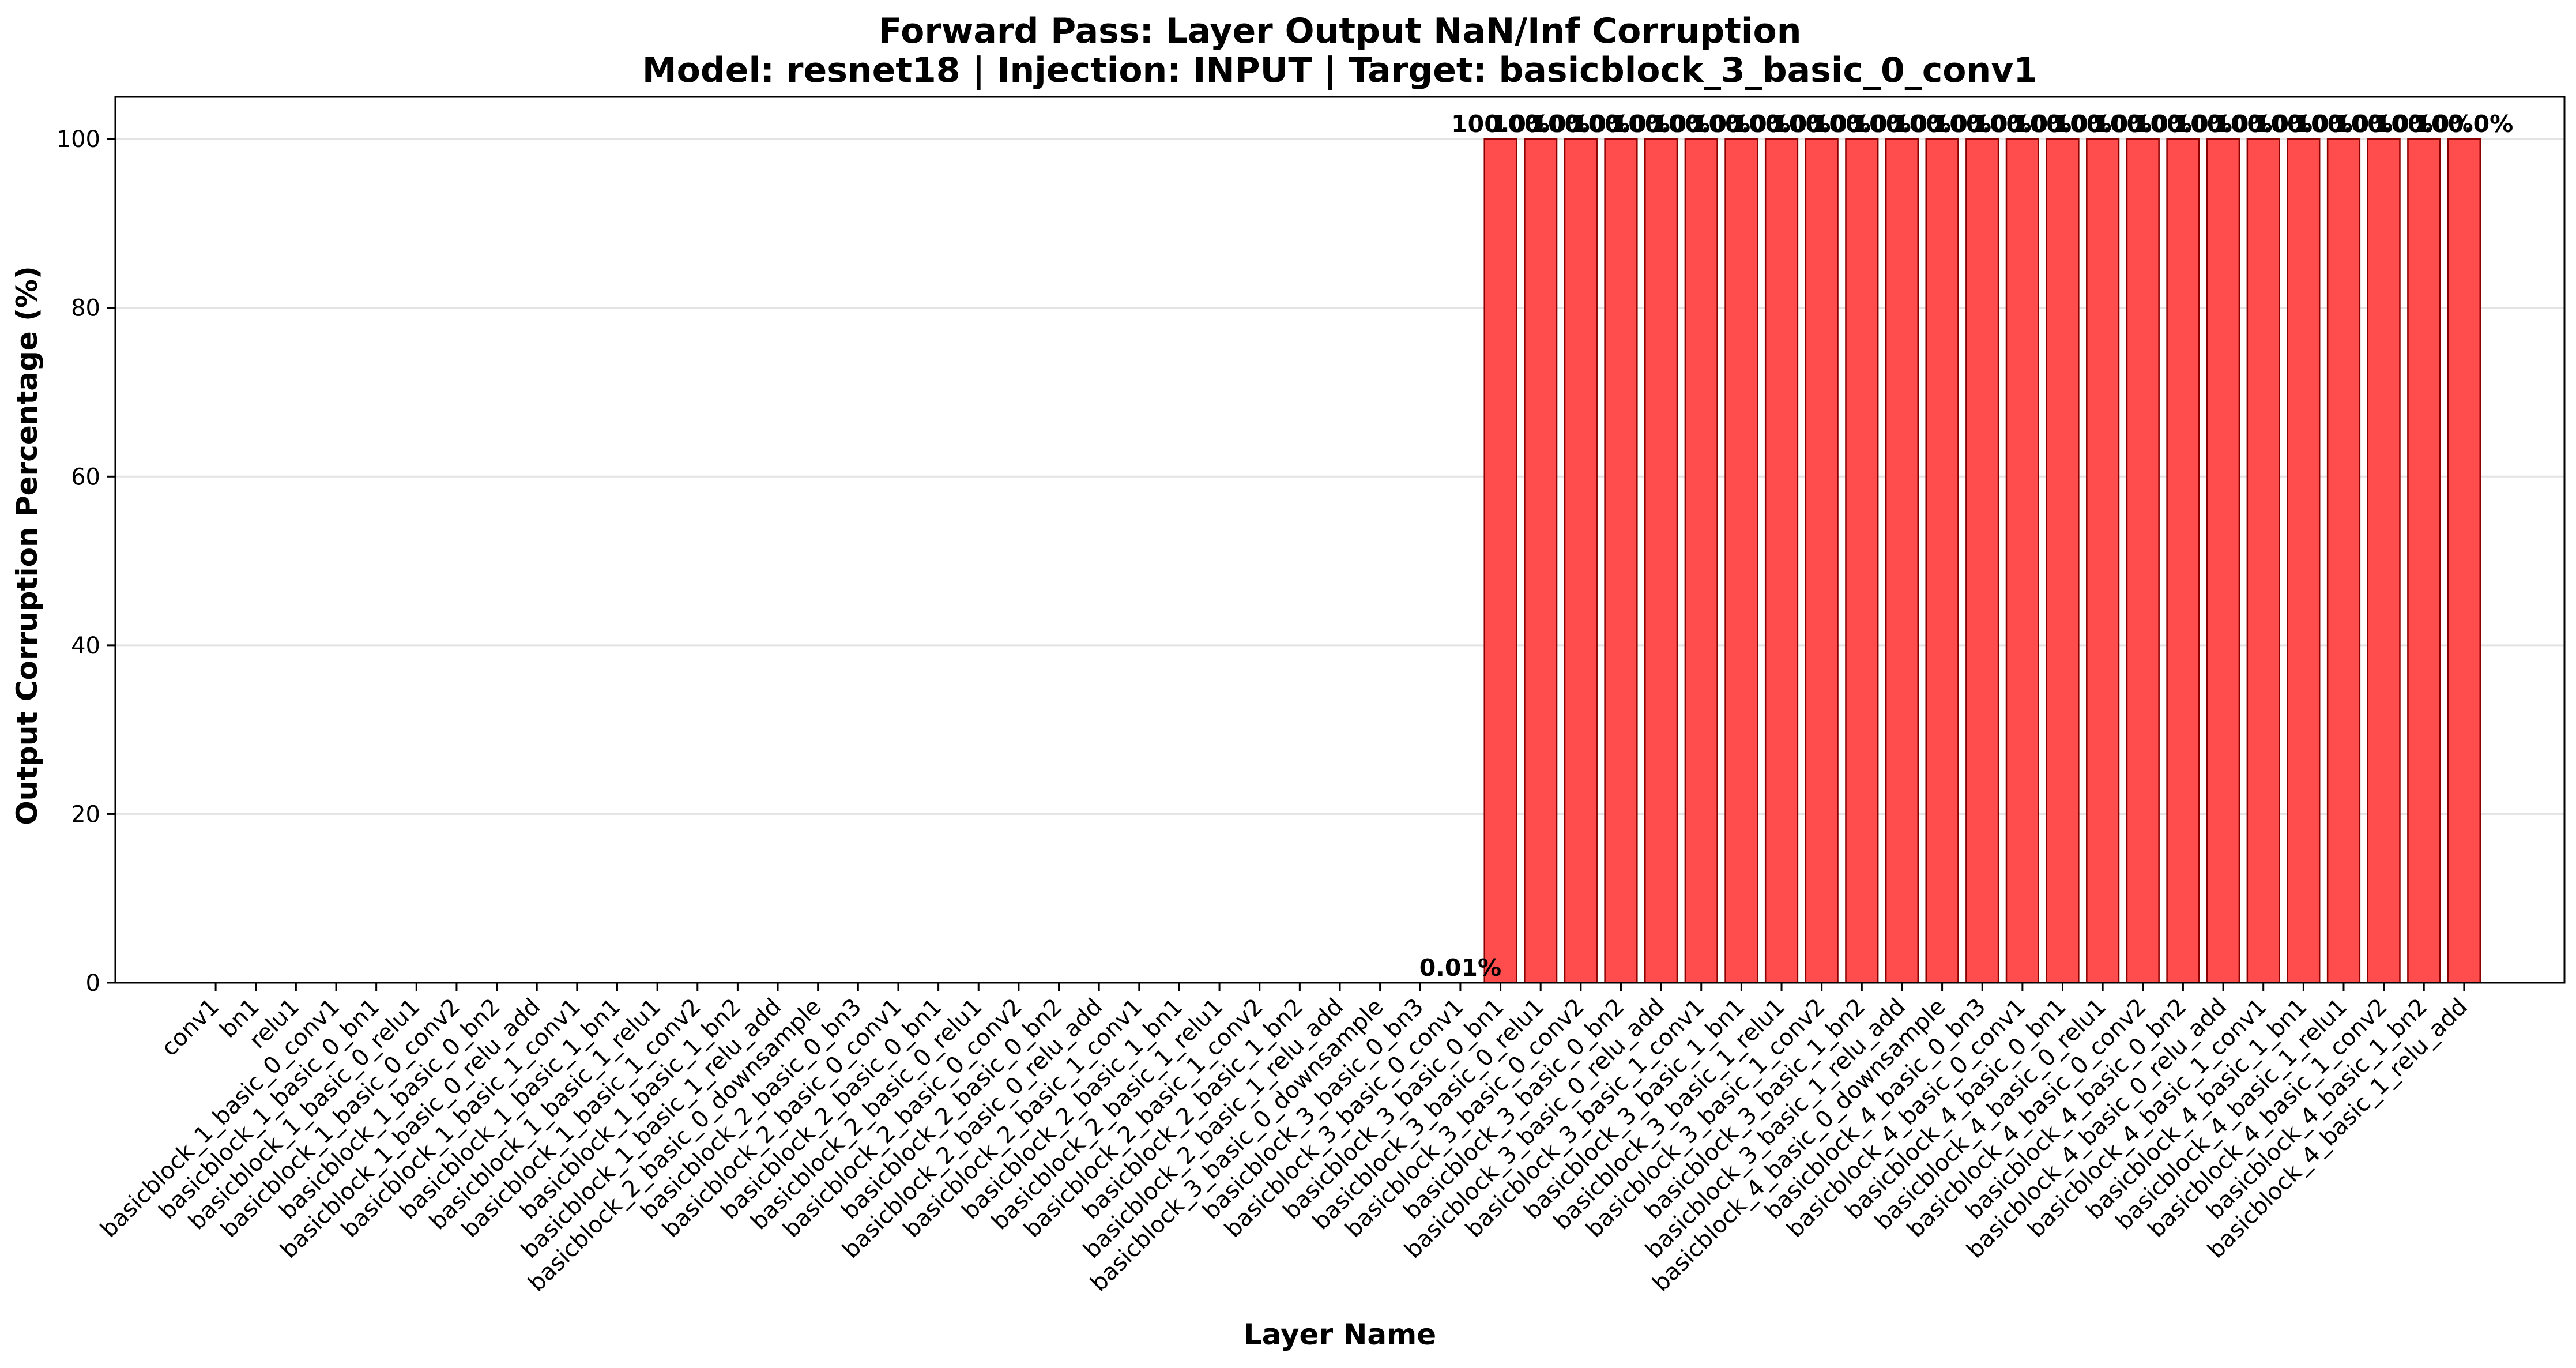  I want to click on y-tick-label: 40, so click(85, 646).